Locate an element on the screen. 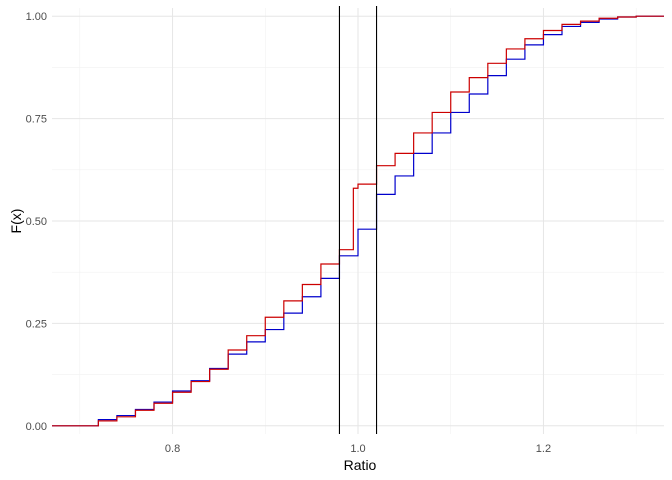 Image resolution: width=672 pixels, height=480 pixels. y-tick-label: 1.00 is located at coordinates (36, 17).